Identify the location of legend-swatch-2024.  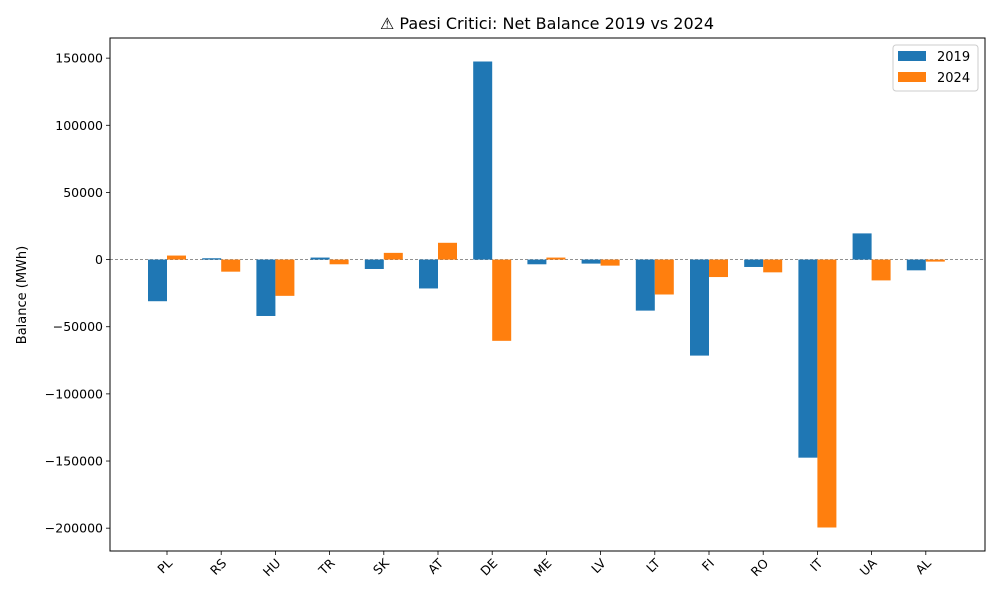
(912, 77).